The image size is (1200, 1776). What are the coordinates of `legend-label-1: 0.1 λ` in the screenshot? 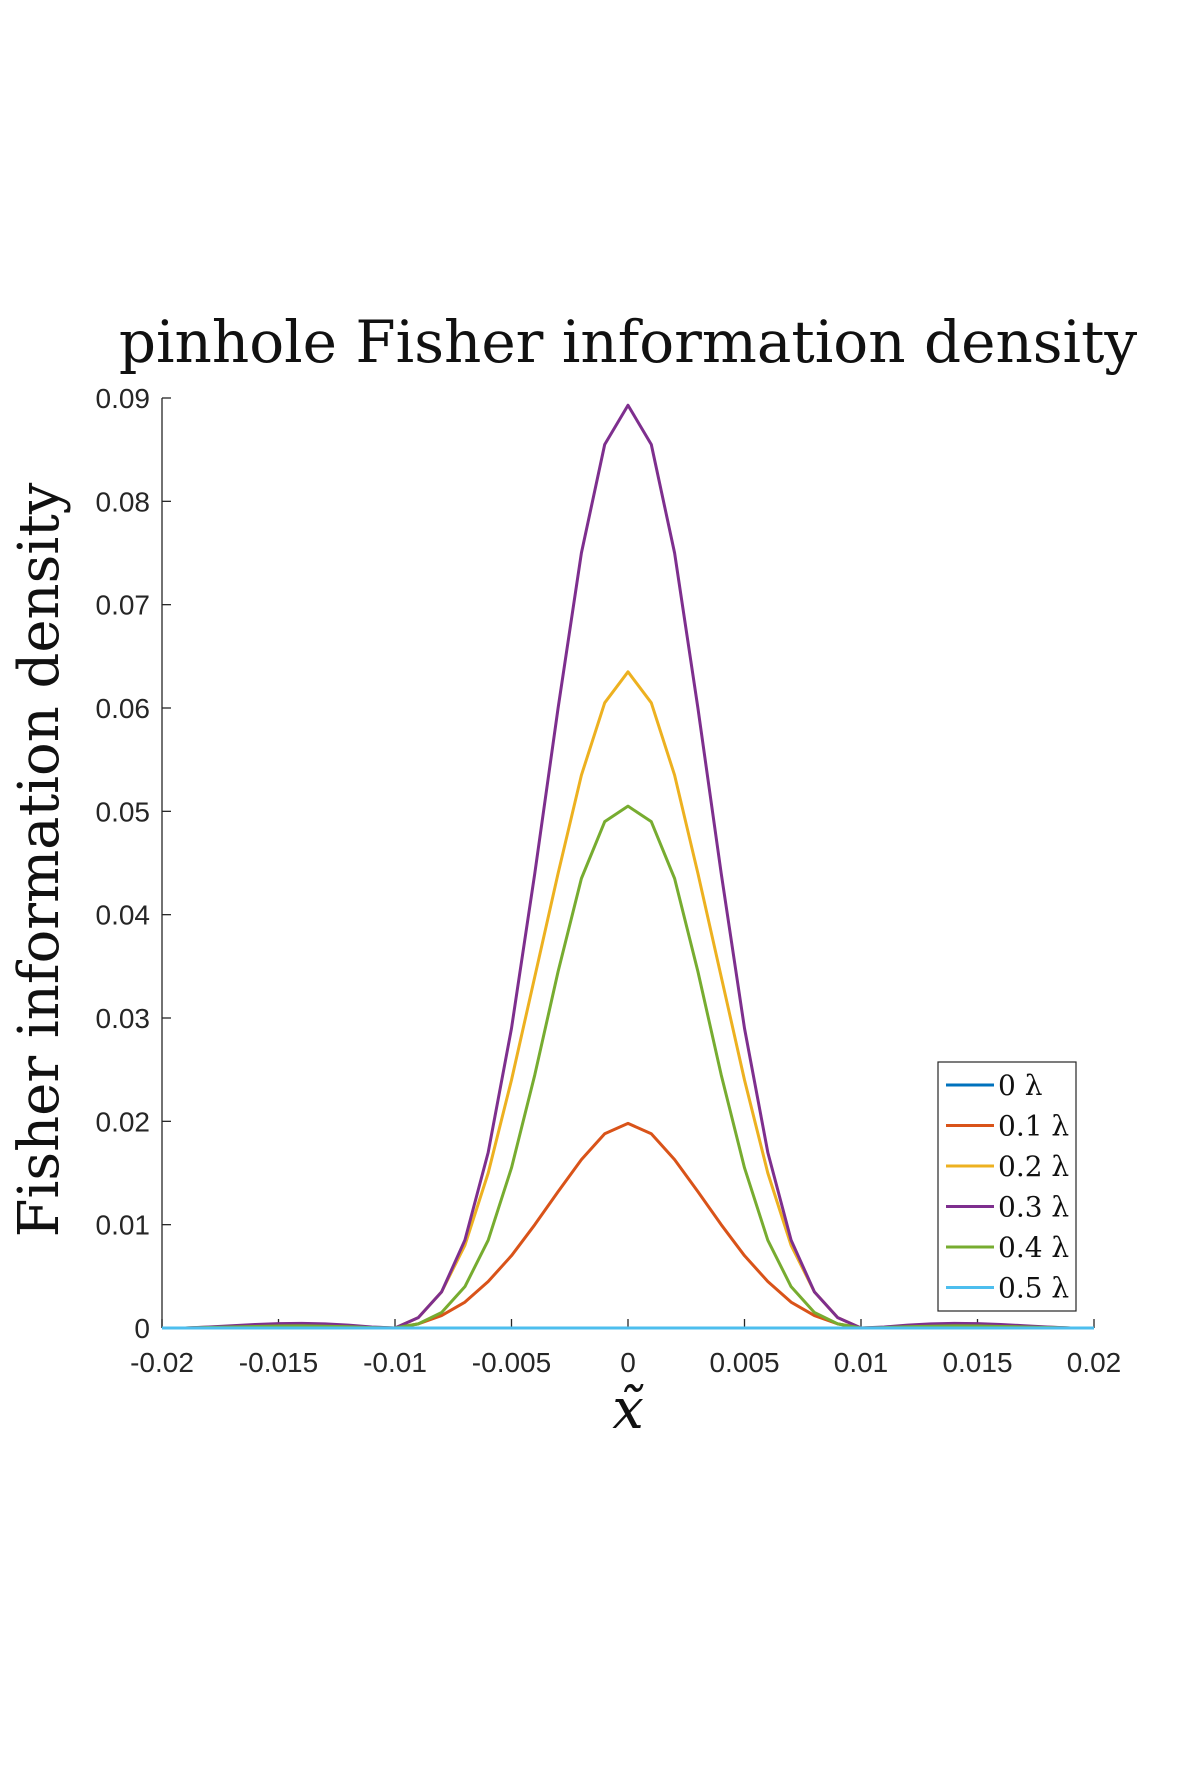 It's located at (1033, 1126).